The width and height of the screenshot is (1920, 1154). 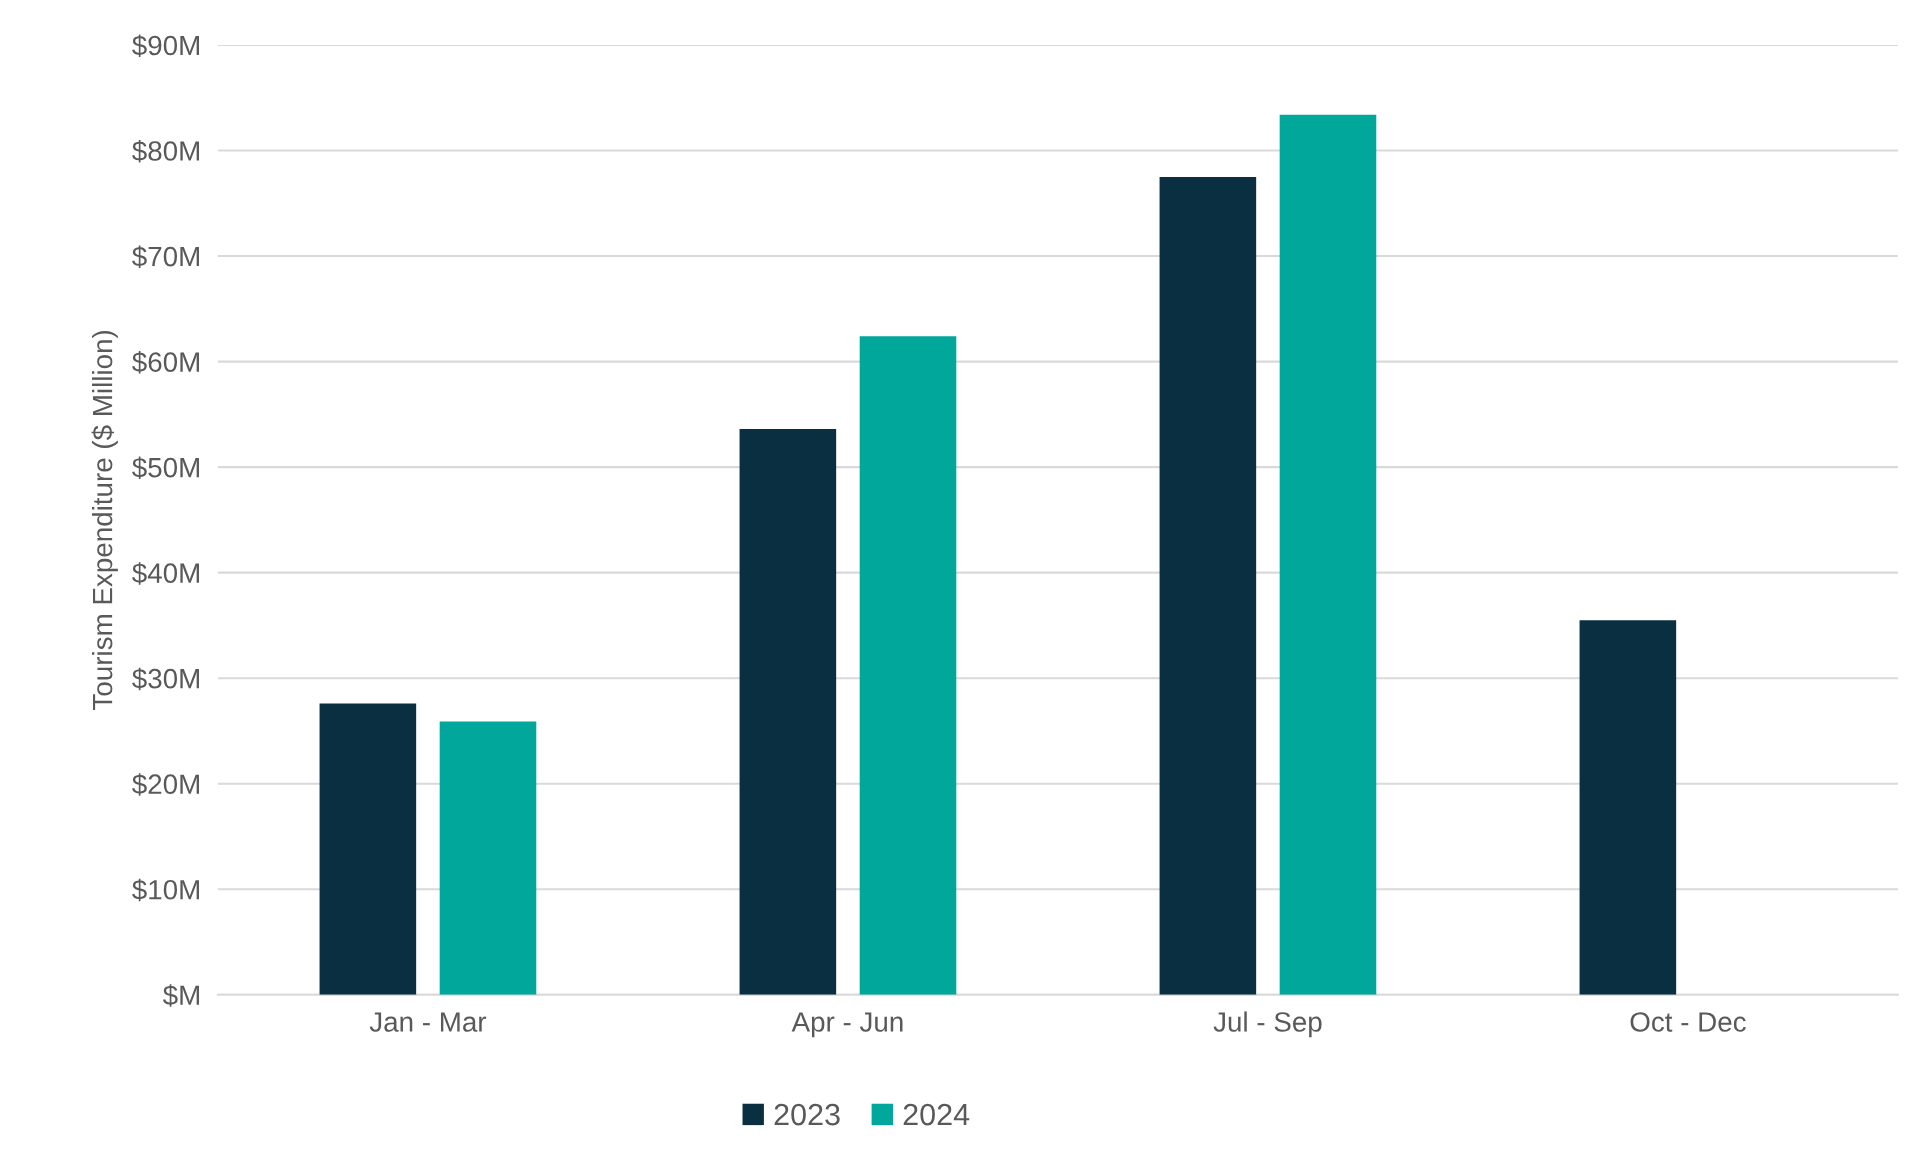 I want to click on y-tick-label: $10M, so click(x=165, y=890).